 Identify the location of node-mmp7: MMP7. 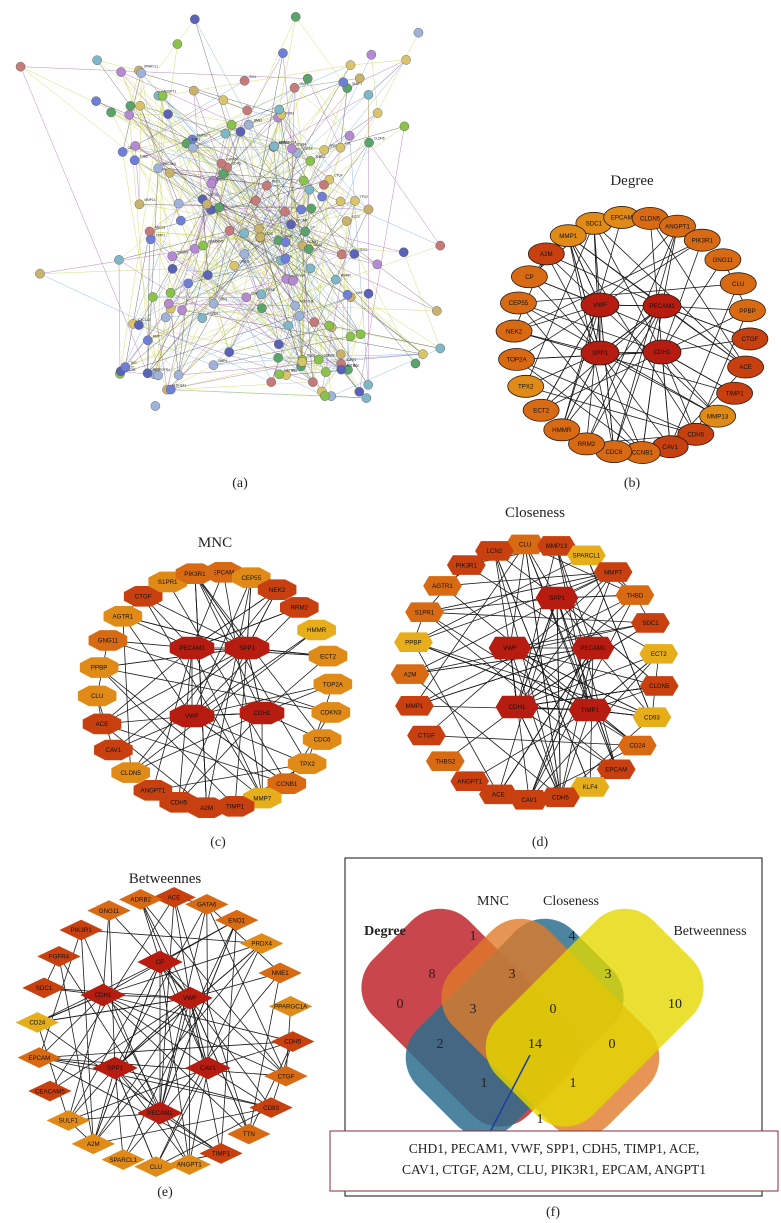
(613, 572).